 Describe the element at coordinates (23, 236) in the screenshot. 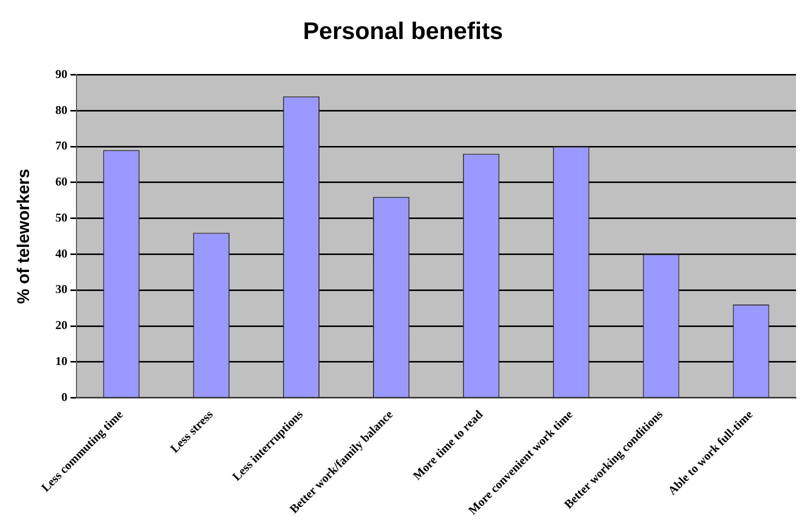

I see `y-axis-title: % of teleworkers` at that location.